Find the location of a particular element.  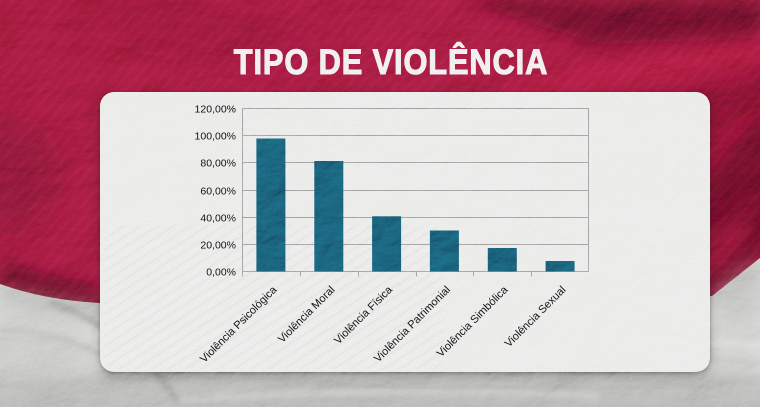

svg-text: 40,00% is located at coordinates (218, 218).